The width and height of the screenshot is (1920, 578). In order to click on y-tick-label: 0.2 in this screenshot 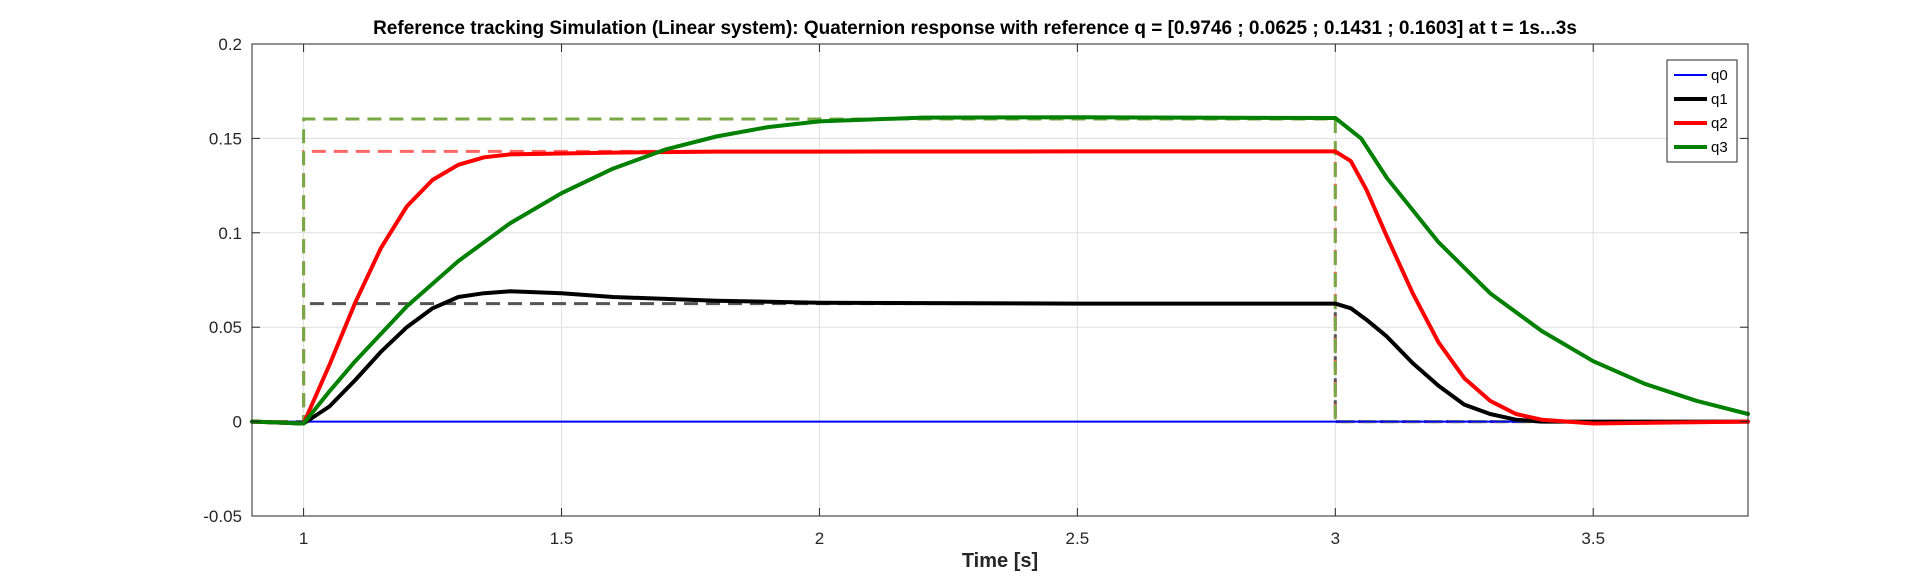, I will do `click(230, 44)`.